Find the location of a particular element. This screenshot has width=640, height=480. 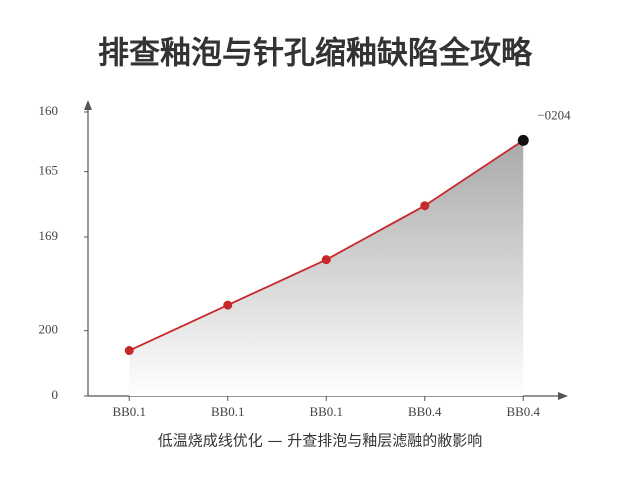

y-tick-label: 0 is located at coordinates (55, 394).